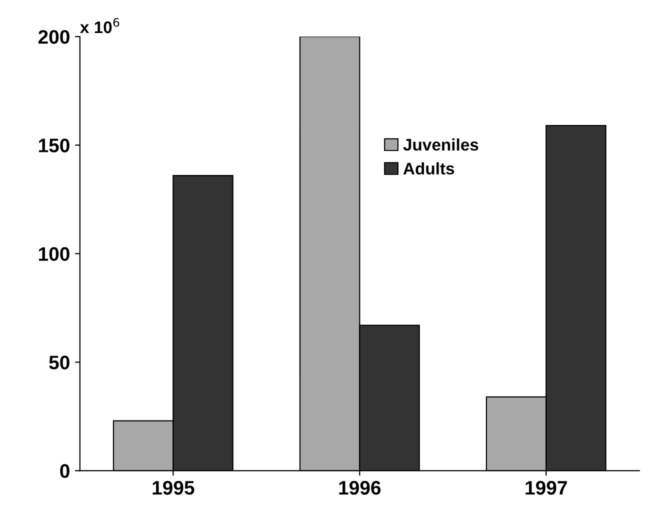 This screenshot has height=523, width=666. I want to click on x-tick-label: 1997, so click(546, 487).